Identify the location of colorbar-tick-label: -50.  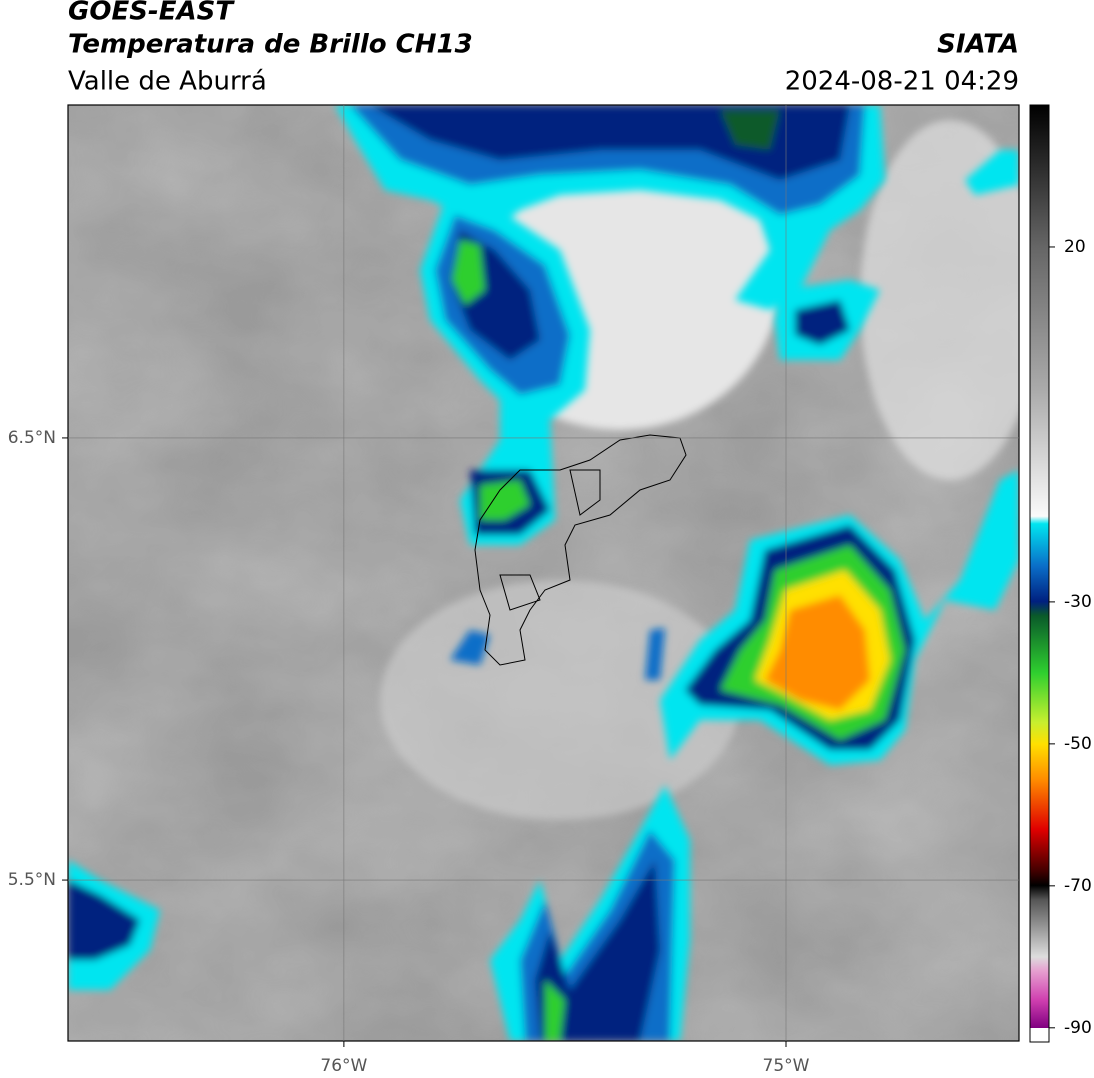
(1078, 744).